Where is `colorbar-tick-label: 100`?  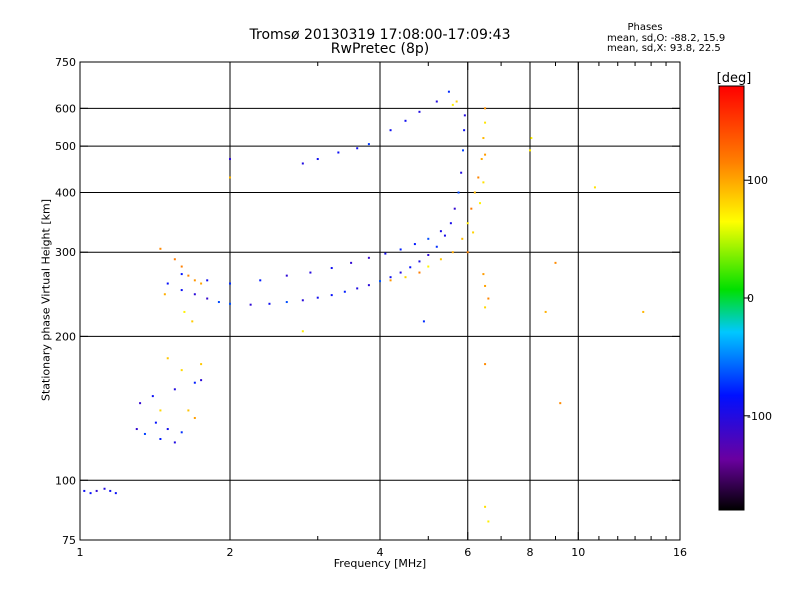 colorbar-tick-label: 100 is located at coordinates (757, 180).